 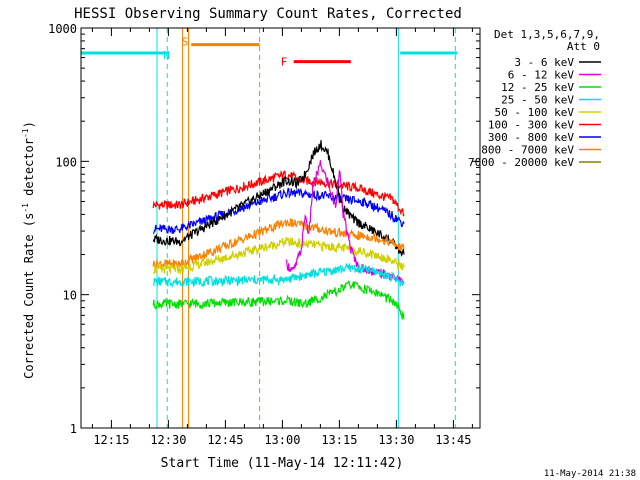 What do you see at coordinates (453, 440) in the screenshot?
I see `x-tick-label: 13:45` at bounding box center [453, 440].